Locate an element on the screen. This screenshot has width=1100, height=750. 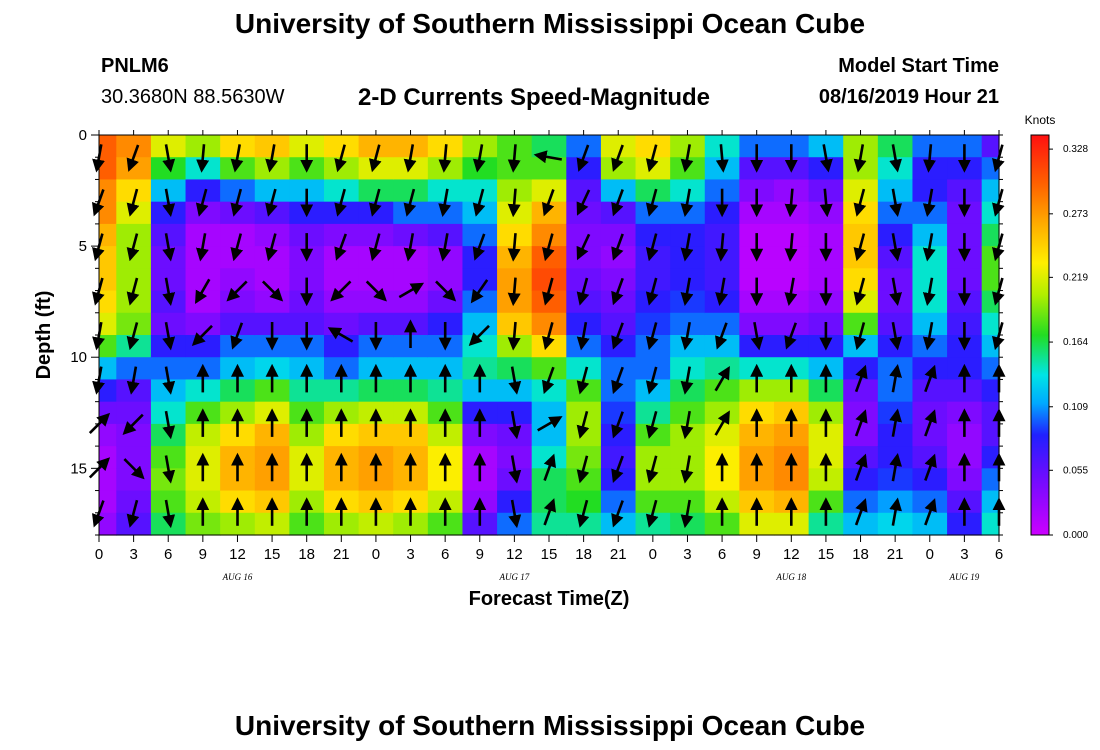
day-label: AUG 19 is located at coordinates (964, 577).